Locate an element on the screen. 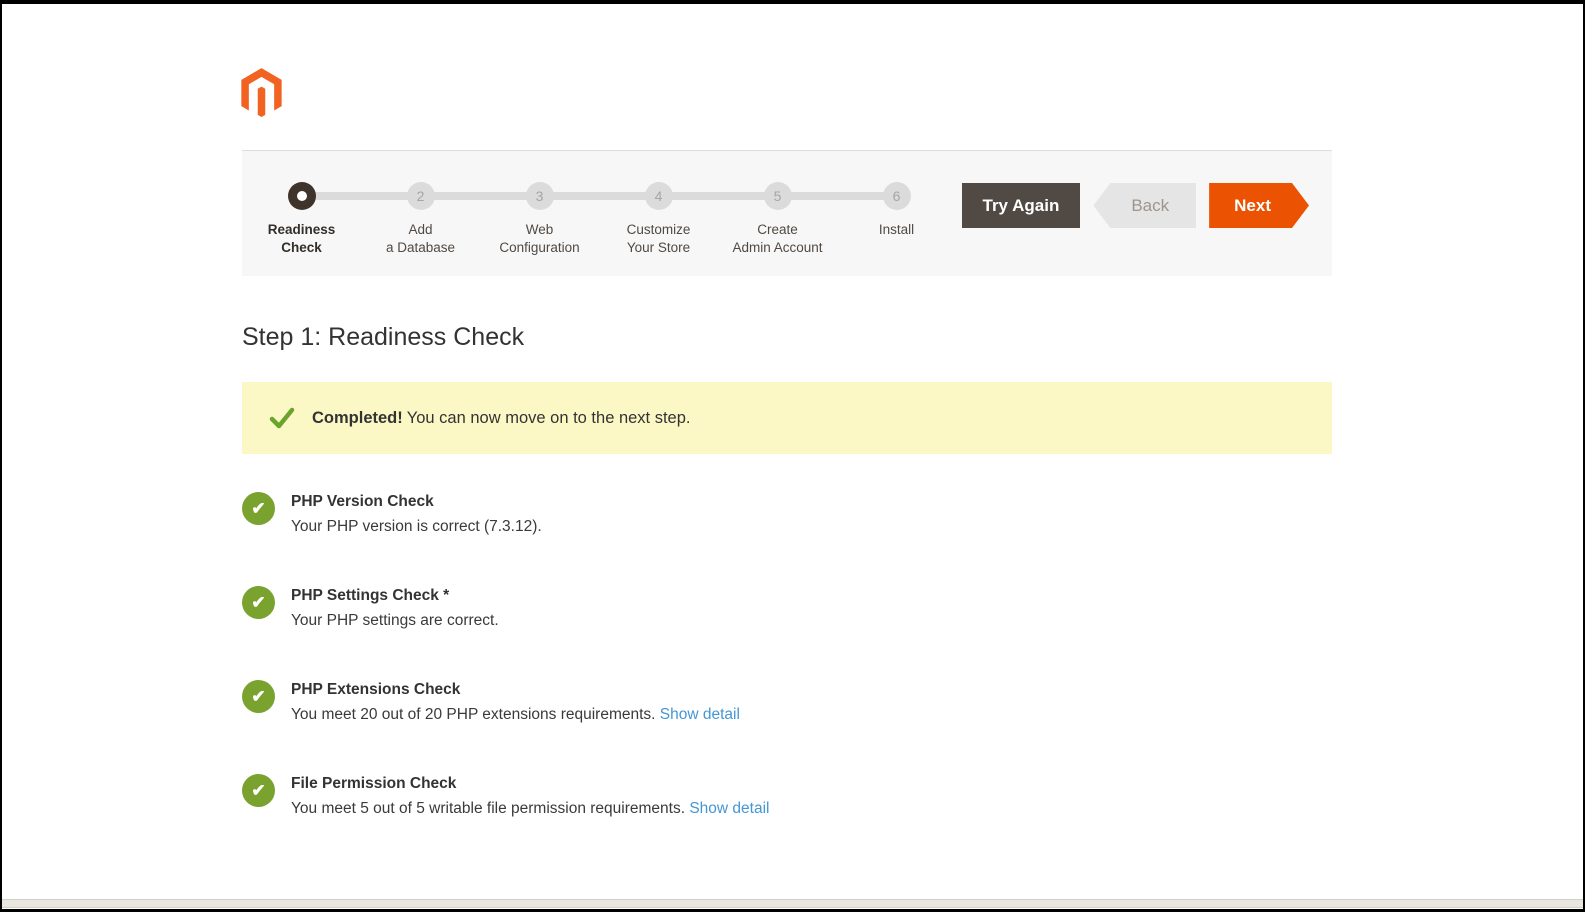 This screenshot has height=912, width=1585. progress-step-install: 6 Install is located at coordinates (896, 219).